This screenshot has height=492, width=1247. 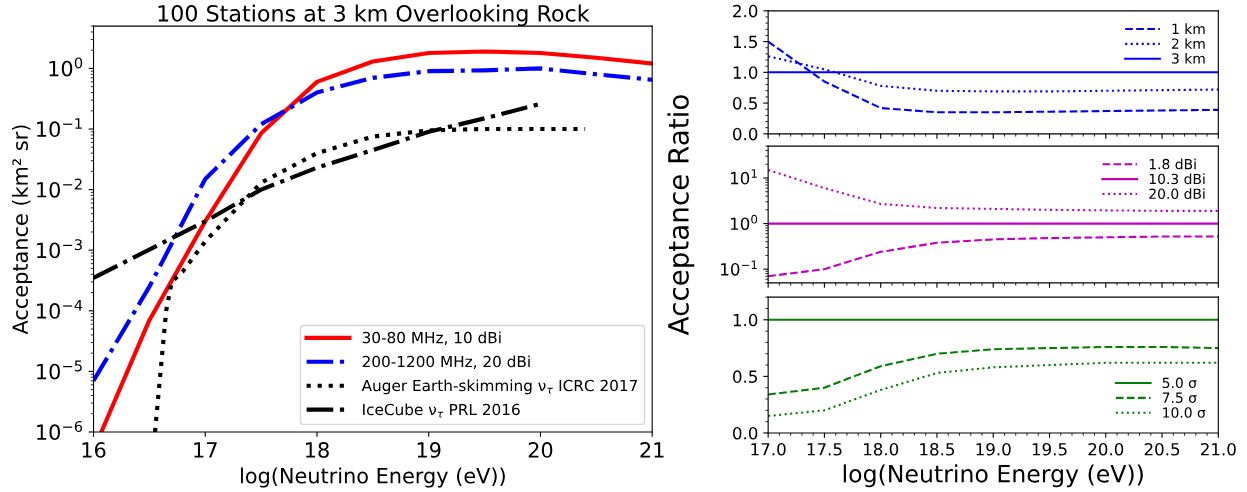 What do you see at coordinates (1218, 449) in the screenshot?
I see `x-tick-label: 21.0` at bounding box center [1218, 449].